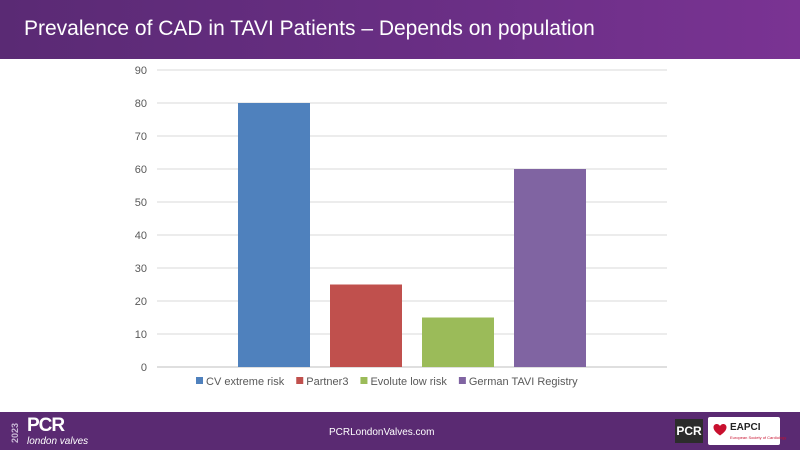 Image resolution: width=800 pixels, height=450 pixels. I want to click on pcr-london-valves-logo: 2023 PCR london valves, so click(65, 432).